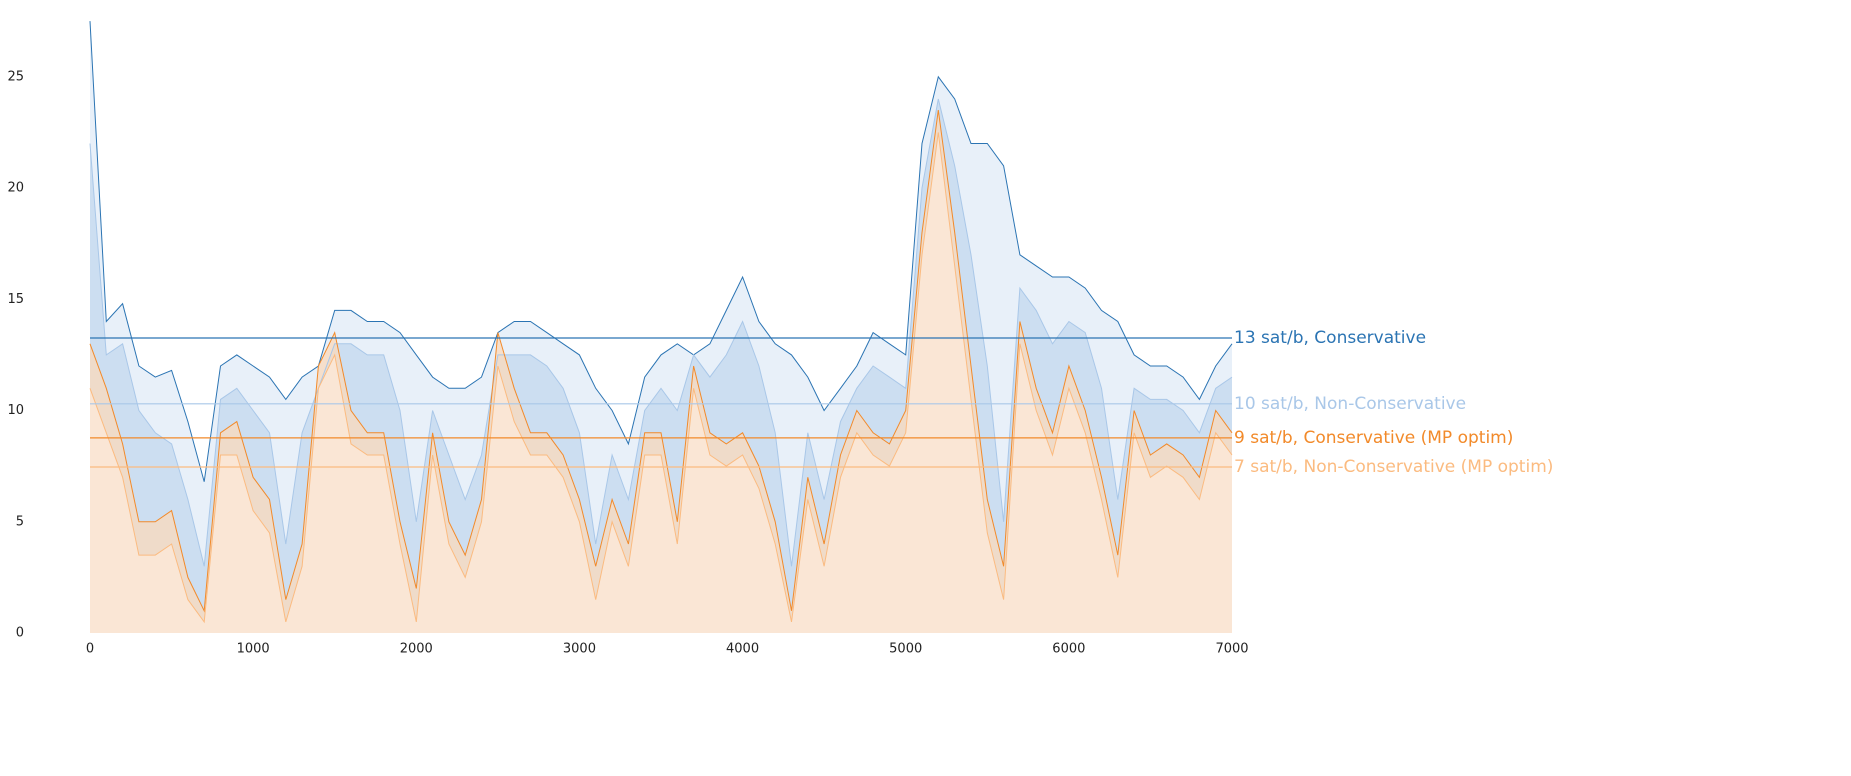  Describe the element at coordinates (15, 299) in the screenshot. I see `y-tick-label: 15` at that location.